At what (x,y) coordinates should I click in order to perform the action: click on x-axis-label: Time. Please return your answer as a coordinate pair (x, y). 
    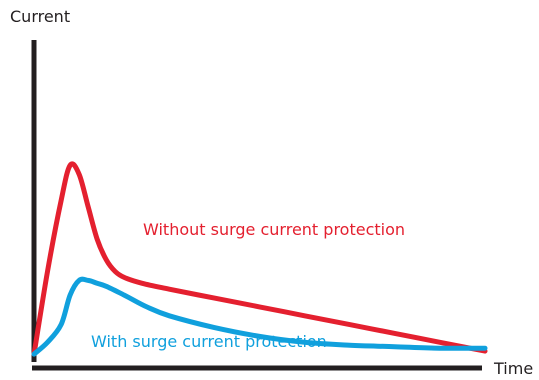
    Looking at the image, I should click on (513, 368).